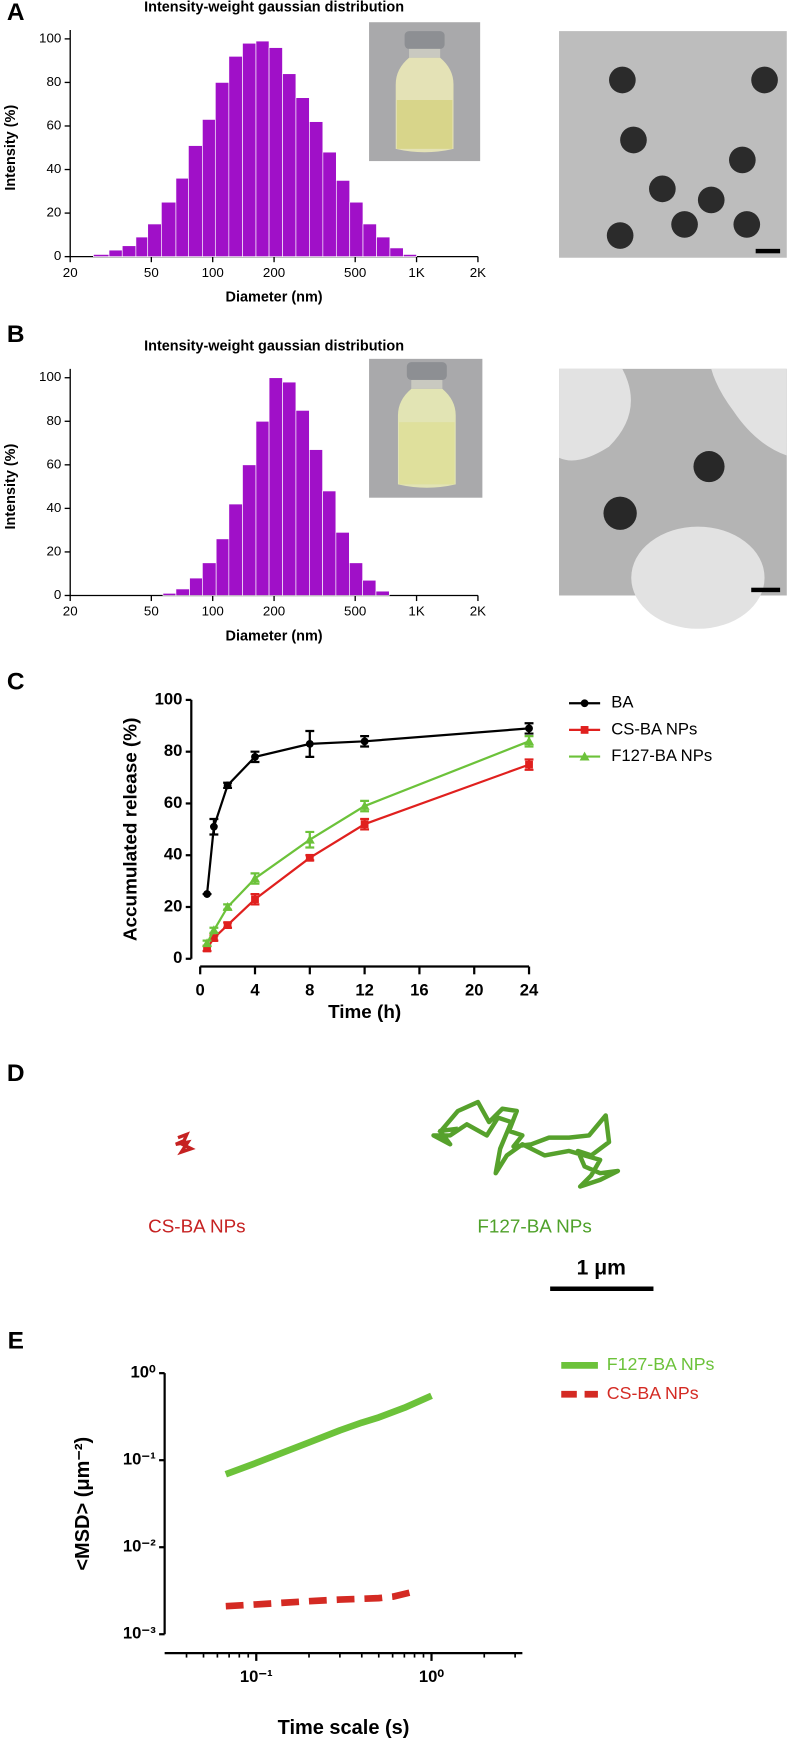  What do you see at coordinates (151, 611) in the screenshot?
I see `x-tick-label: 50` at bounding box center [151, 611].